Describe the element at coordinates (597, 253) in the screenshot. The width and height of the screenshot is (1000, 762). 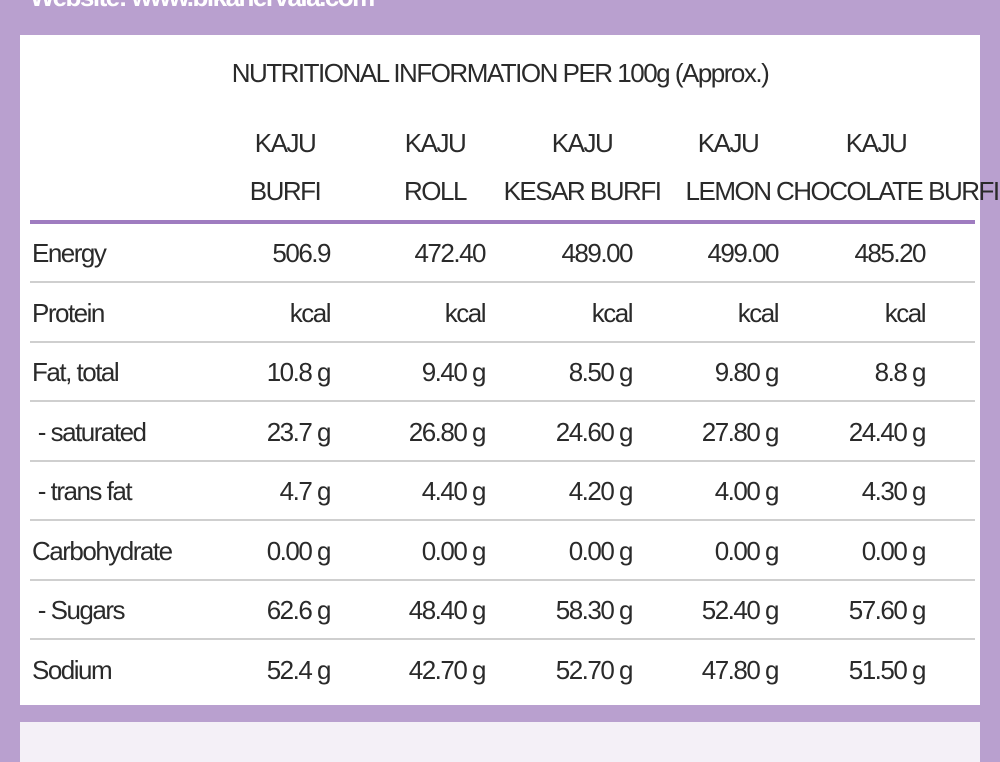
I see `cell: 489.00` at that location.